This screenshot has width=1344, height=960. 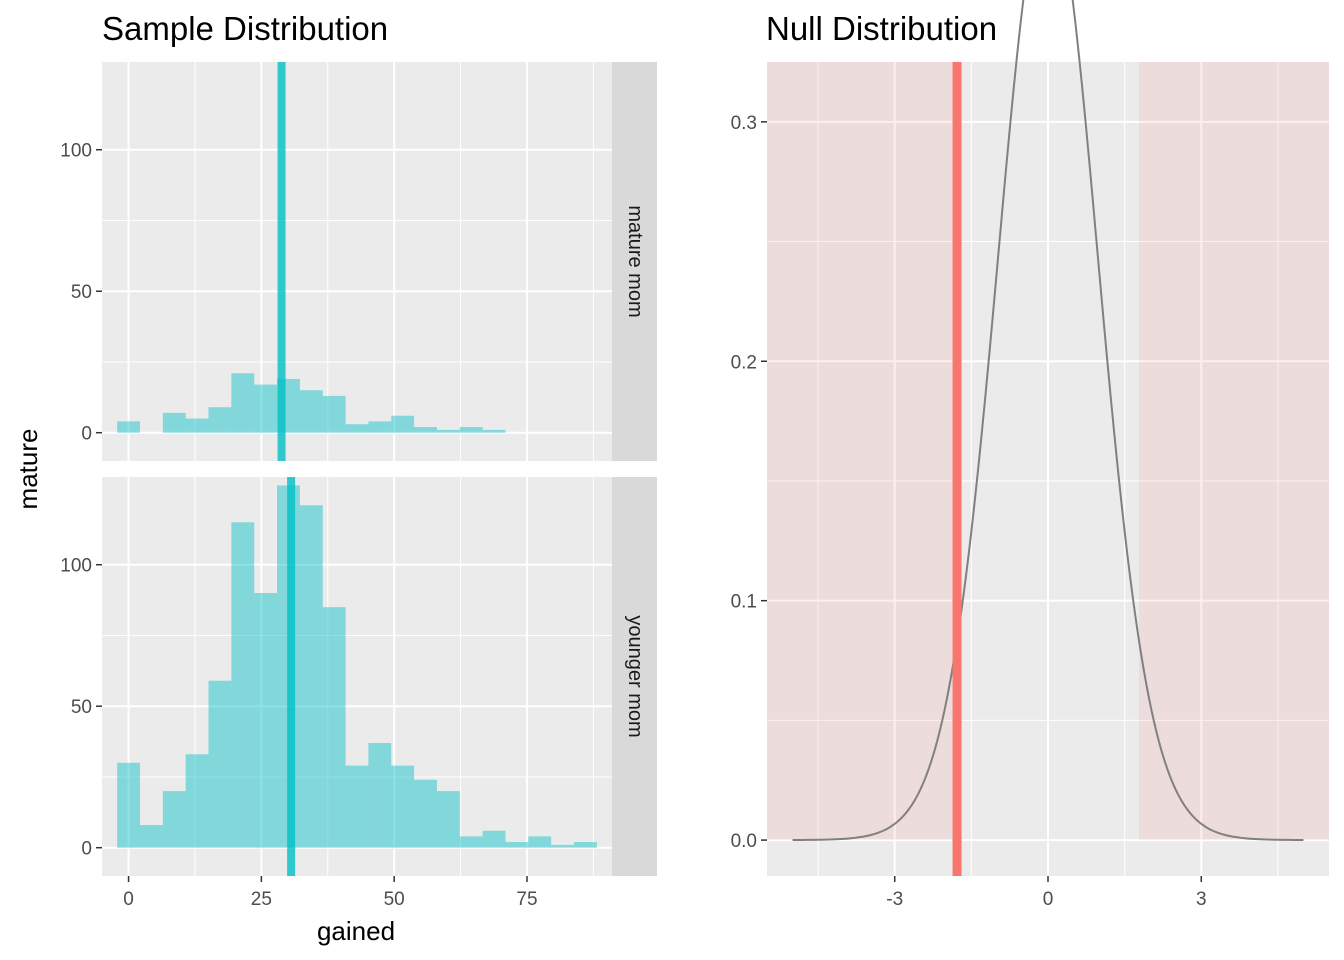 I want to click on x-tick-label: 50, so click(x=394, y=899).